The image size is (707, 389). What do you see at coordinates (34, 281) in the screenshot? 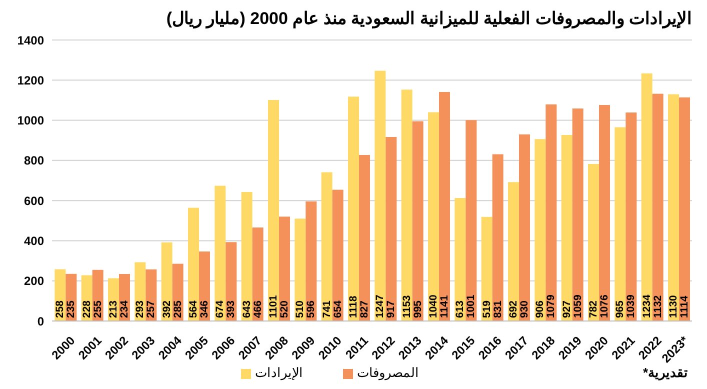
I see `y-tick-label: 200` at bounding box center [34, 281].